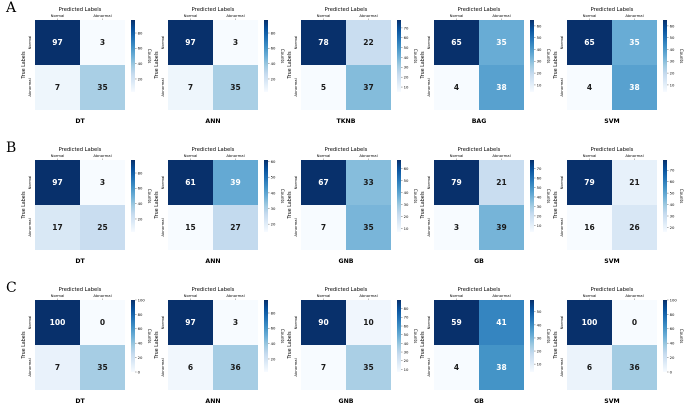 This screenshot has width=685, height=417. I want to click on cell-value-r0-m3-0-0: 65, so click(456, 42).